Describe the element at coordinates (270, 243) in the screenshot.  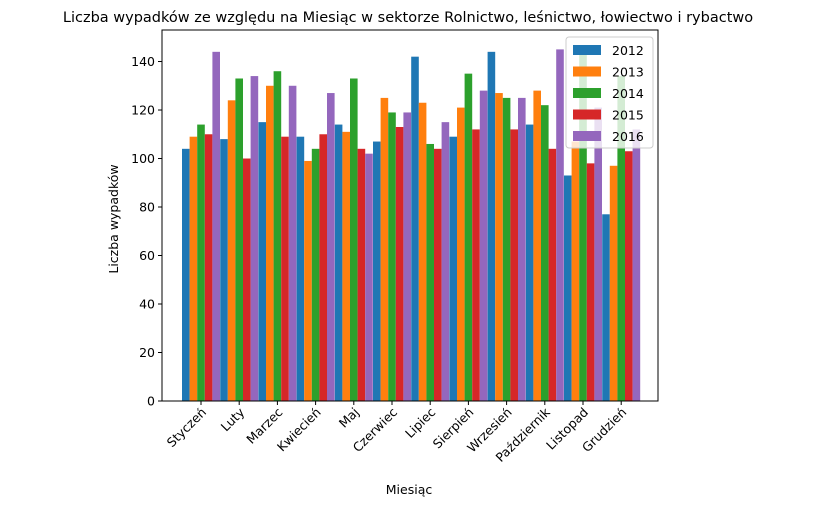
I see `bar-2013-Marzec` at that location.